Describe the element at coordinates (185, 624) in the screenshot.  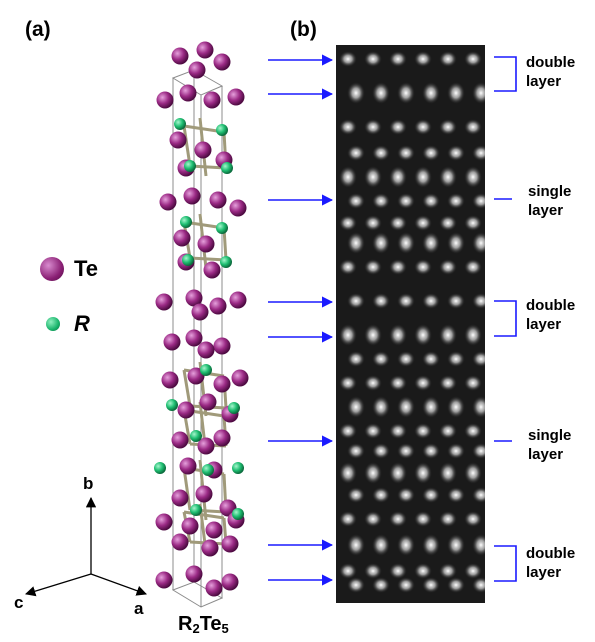
I see `formula-r: R` at that location.